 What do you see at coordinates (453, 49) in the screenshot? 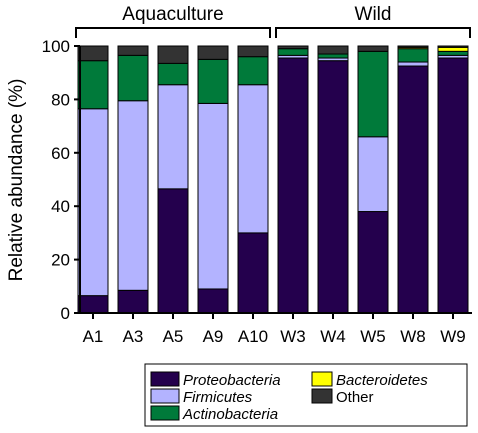
I see `bar-segment-w9-bacteroidetes` at bounding box center [453, 49].